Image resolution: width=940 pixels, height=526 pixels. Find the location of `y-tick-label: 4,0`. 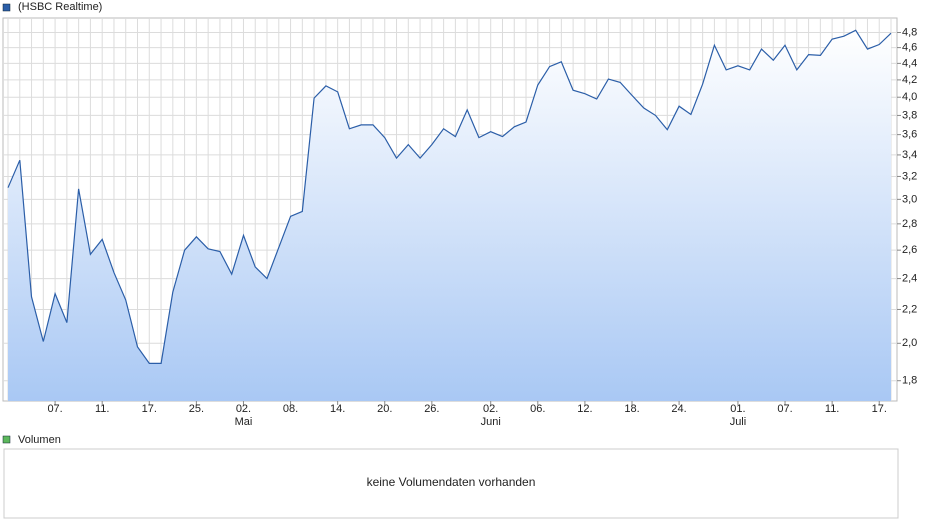

y-tick-label: 4,0 is located at coordinates (909, 97).